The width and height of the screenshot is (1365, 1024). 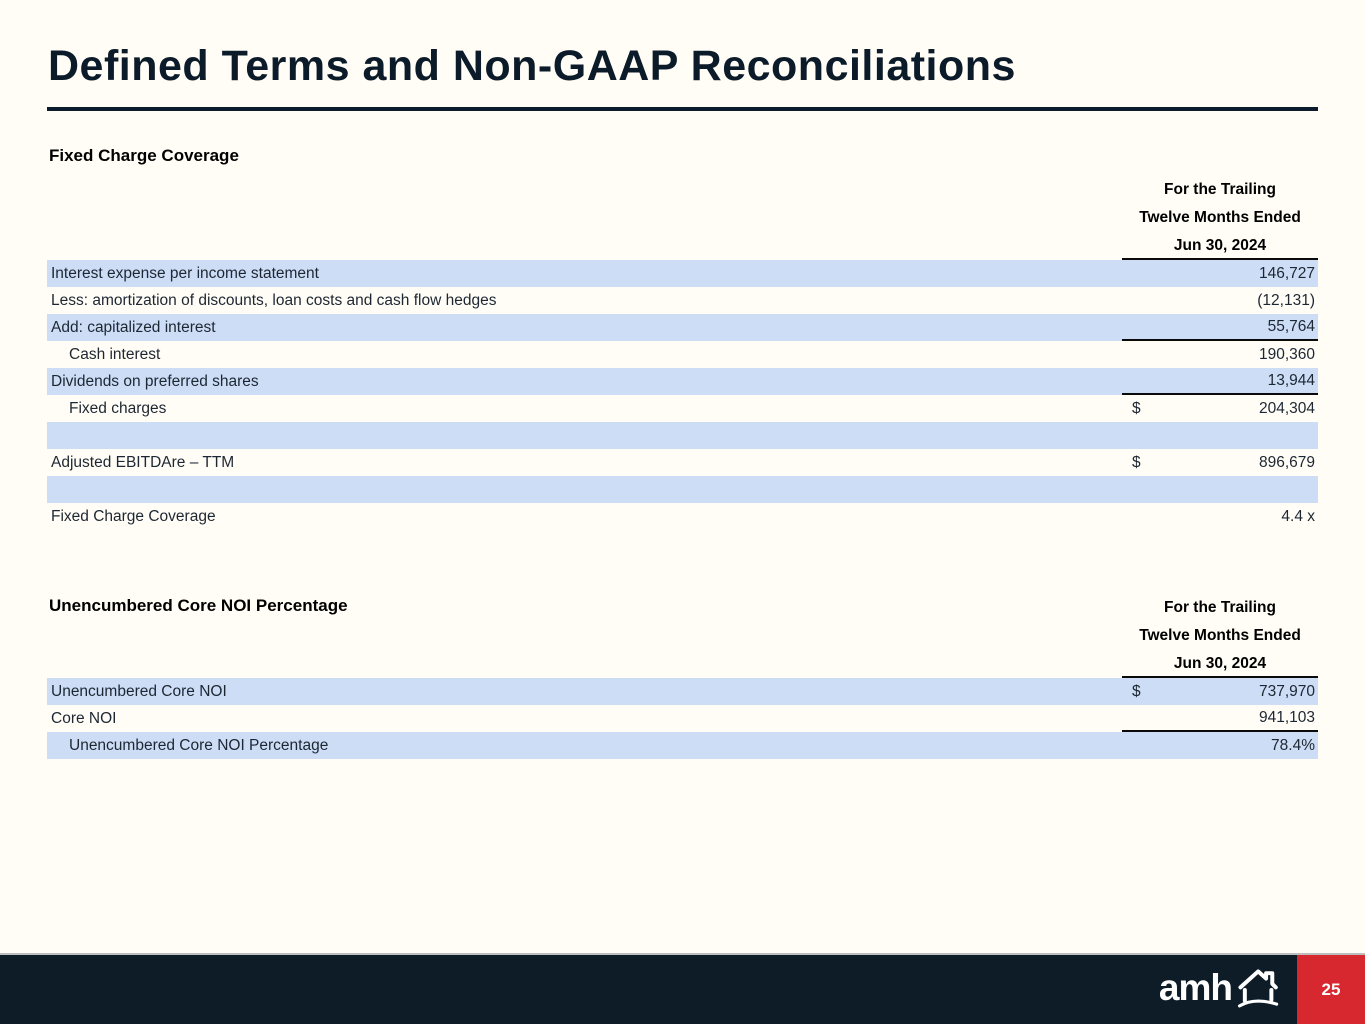 I want to click on section-title: Fixed Charge Coverage, so click(x=144, y=155).